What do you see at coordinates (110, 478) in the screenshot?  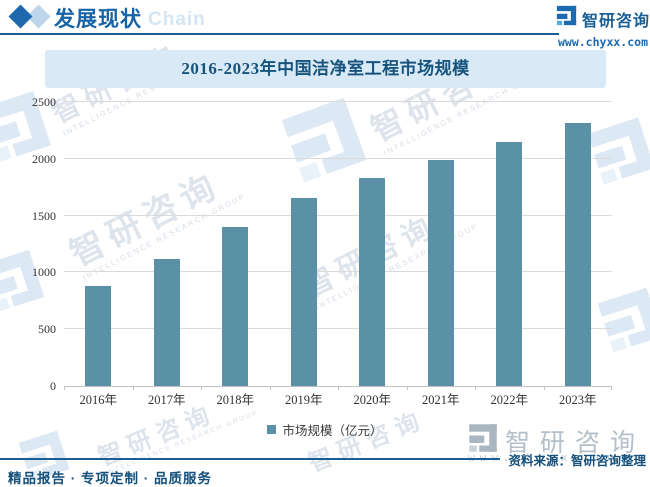 I see `footer-tagline: 精品报告 · 专项定制 · 品质服务` at bounding box center [110, 478].